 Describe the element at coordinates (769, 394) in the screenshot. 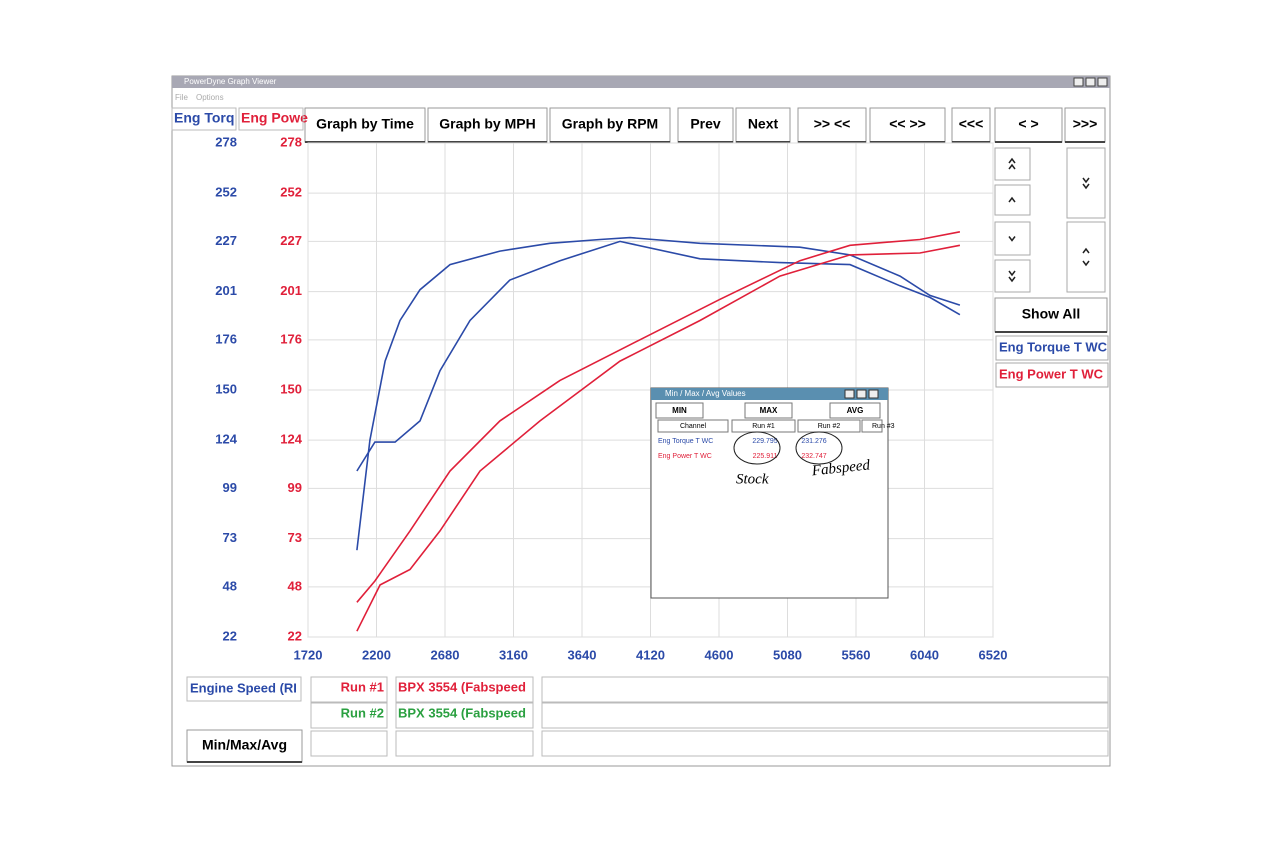

I see `popup-title-bar` at that location.